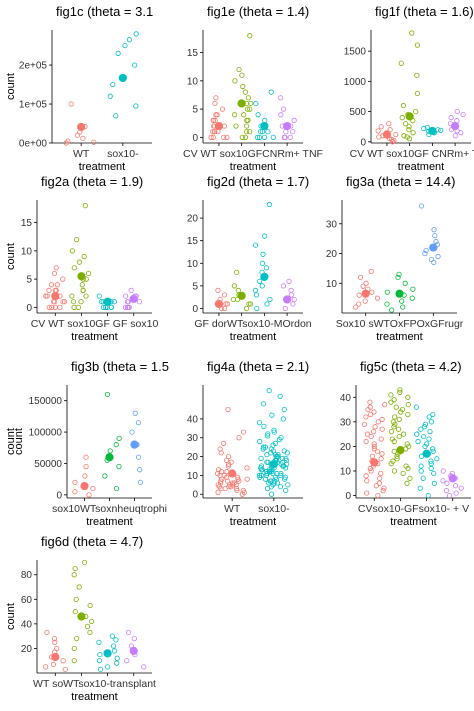  Describe the element at coordinates (253, 522) in the screenshot. I see `panel-8-x-axis-title: treatment` at that location.